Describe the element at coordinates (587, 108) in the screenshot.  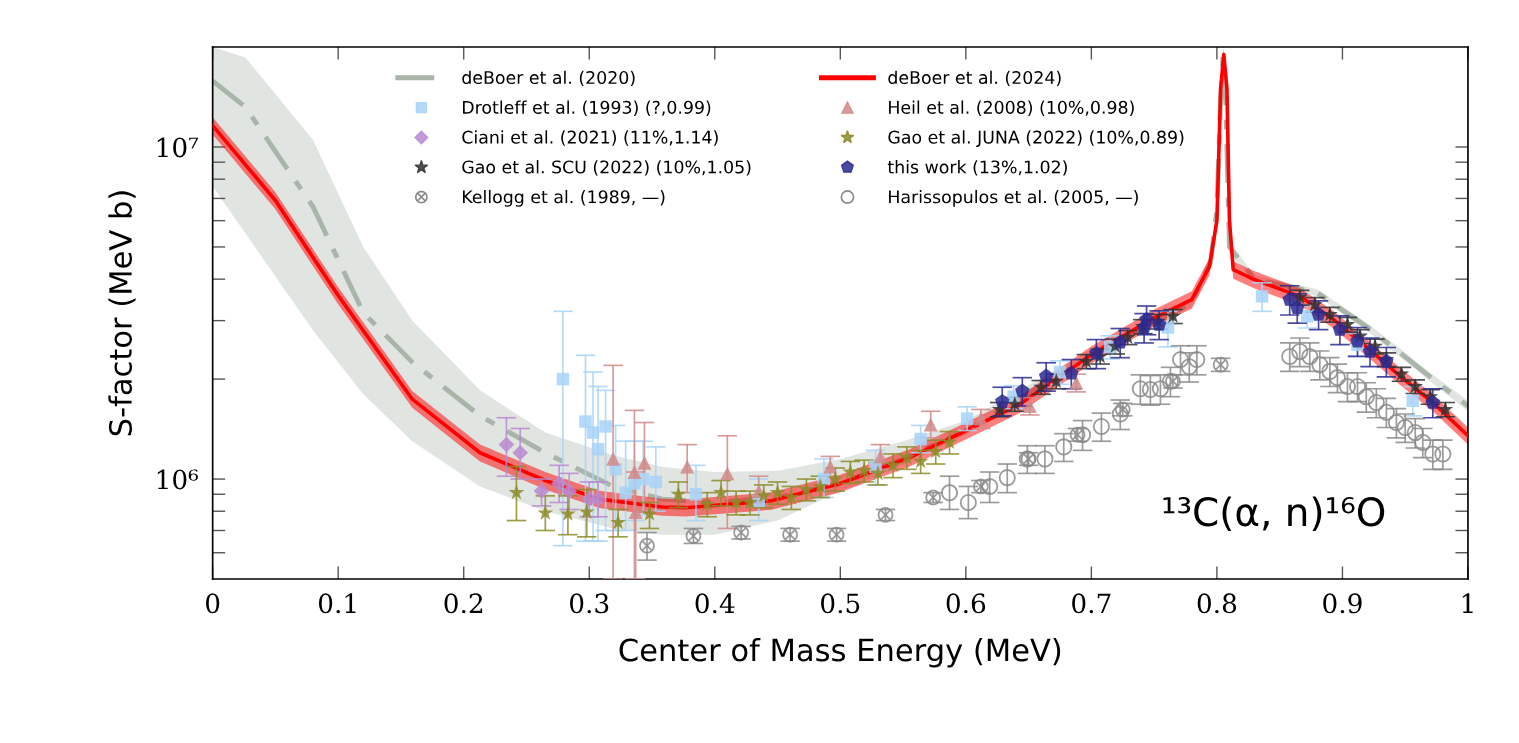
I see `legend-label: Drotleff et al. (1993) (?,0.99)` at that location.